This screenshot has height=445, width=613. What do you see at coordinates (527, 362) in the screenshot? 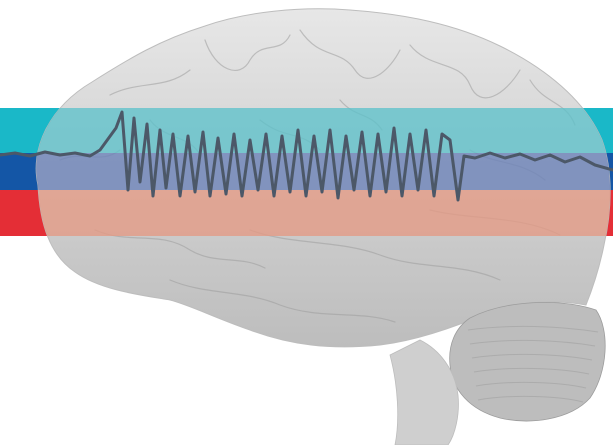
I see `cerebellum` at bounding box center [527, 362].